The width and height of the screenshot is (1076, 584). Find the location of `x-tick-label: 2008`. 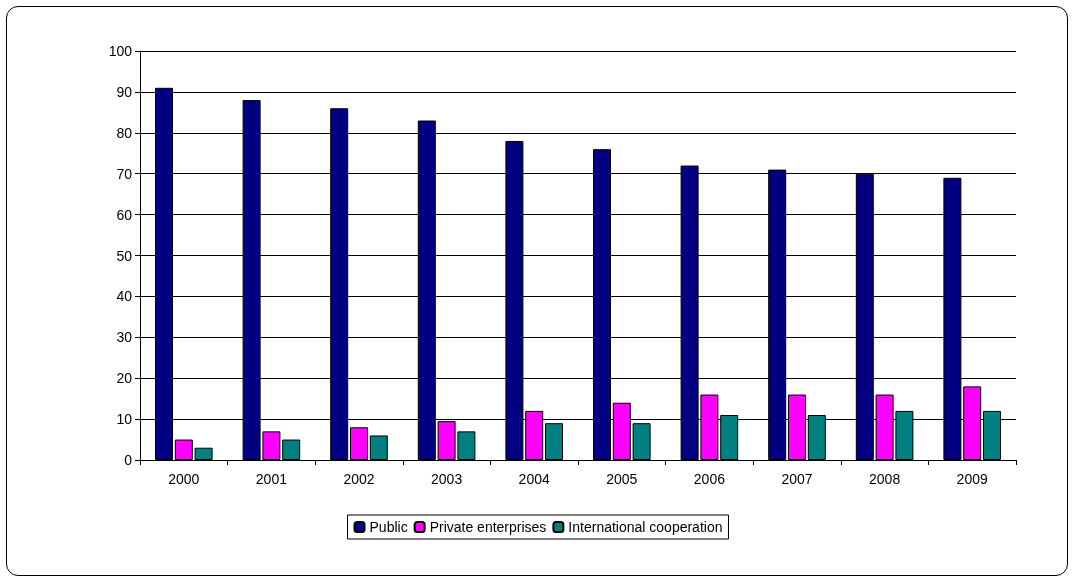

x-tick-label: 2008 is located at coordinates (885, 479).